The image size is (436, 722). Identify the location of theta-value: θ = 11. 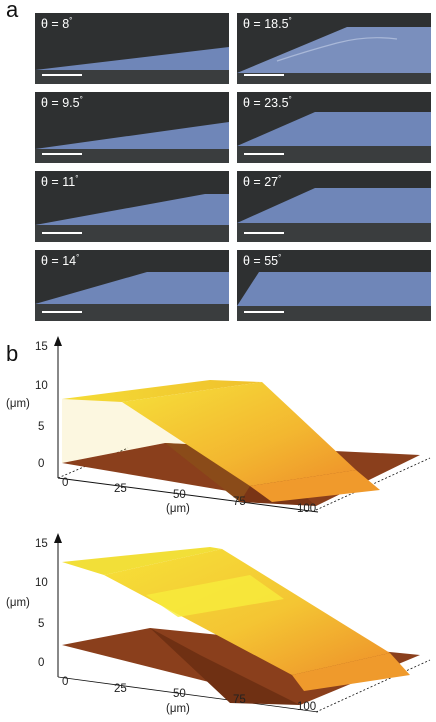
(58, 182).